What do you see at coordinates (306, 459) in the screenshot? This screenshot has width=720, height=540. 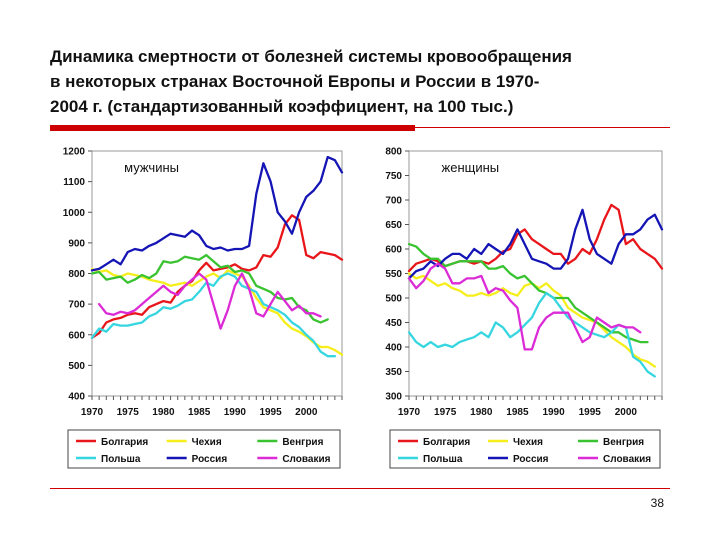 I see `male-legend-label: Словакия` at bounding box center [306, 459].